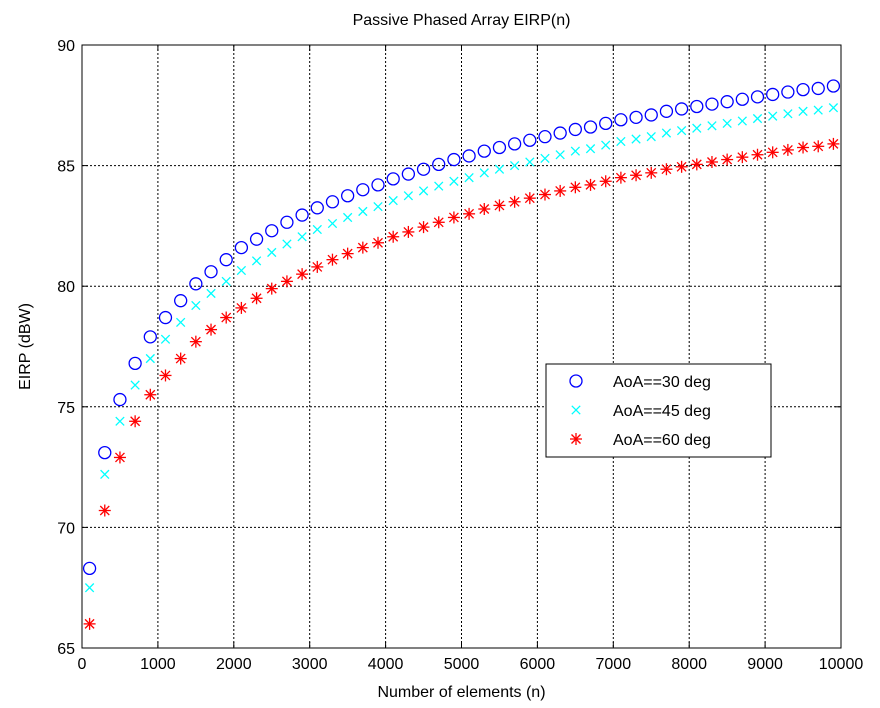 The width and height of the screenshot is (880, 708). I want to click on x-tick-label: 6000, so click(538, 664).